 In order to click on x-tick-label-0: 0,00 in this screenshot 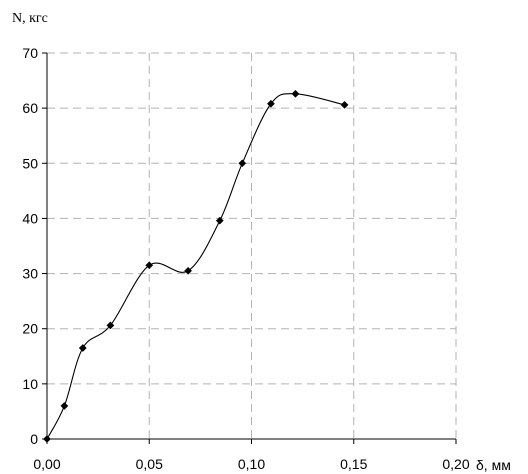, I will do `click(46, 464)`.